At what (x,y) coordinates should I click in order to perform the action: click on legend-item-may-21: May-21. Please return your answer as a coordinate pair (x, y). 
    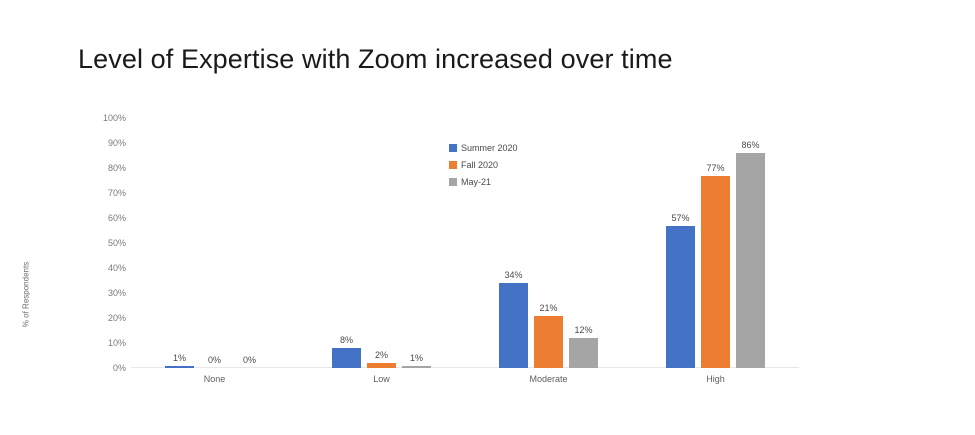
    Looking at the image, I should click on (483, 181).